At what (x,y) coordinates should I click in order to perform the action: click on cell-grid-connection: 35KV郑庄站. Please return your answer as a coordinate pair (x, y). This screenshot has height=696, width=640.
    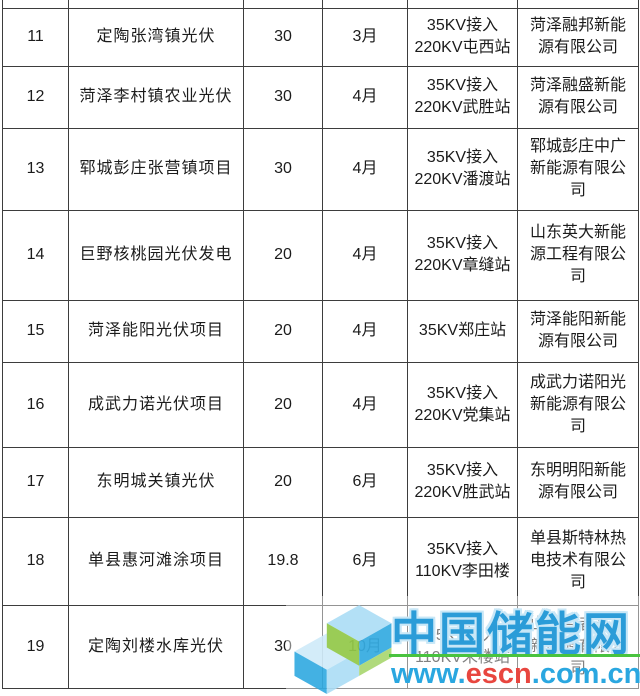
    Looking at the image, I should click on (462, 331).